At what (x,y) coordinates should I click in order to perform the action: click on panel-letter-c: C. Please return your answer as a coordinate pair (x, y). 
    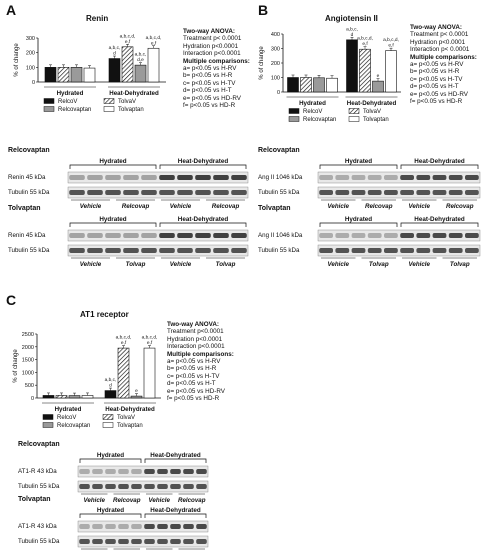
    Looking at the image, I should click on (11, 300).